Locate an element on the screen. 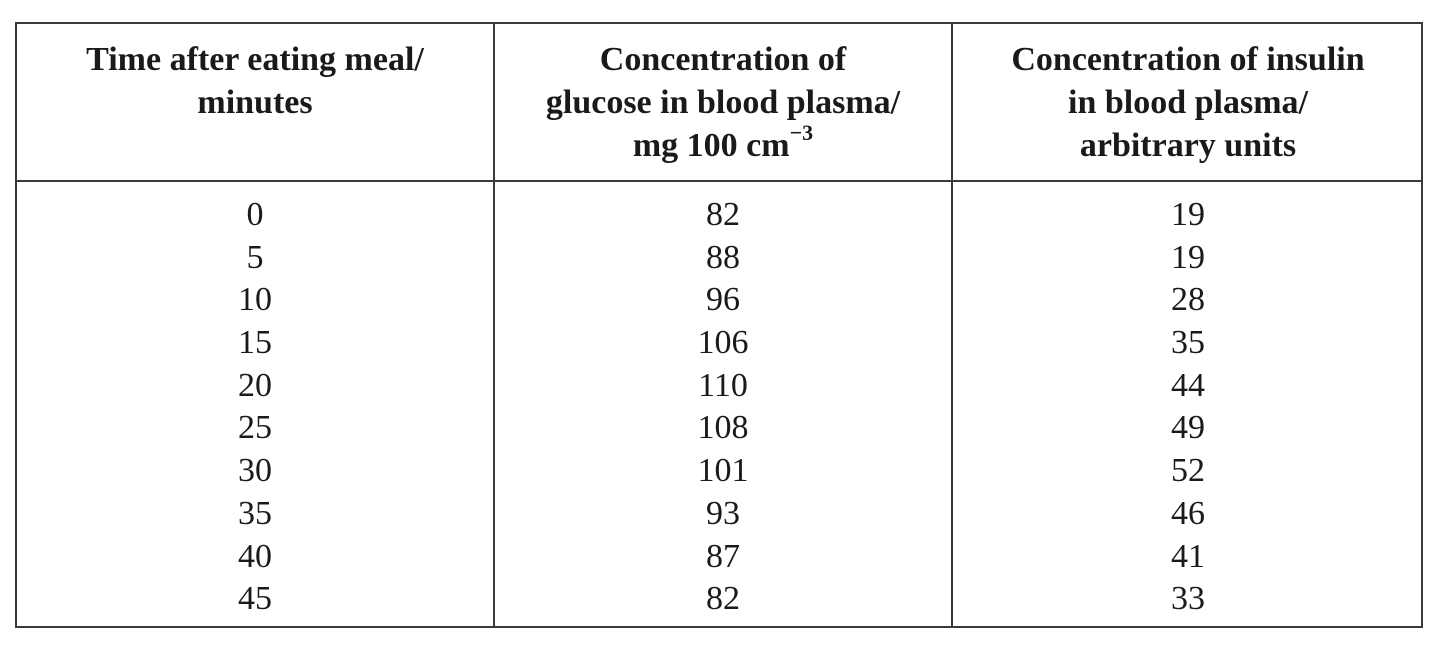 The image size is (1440, 650). glucose-cell: 87 is located at coordinates (723, 556).